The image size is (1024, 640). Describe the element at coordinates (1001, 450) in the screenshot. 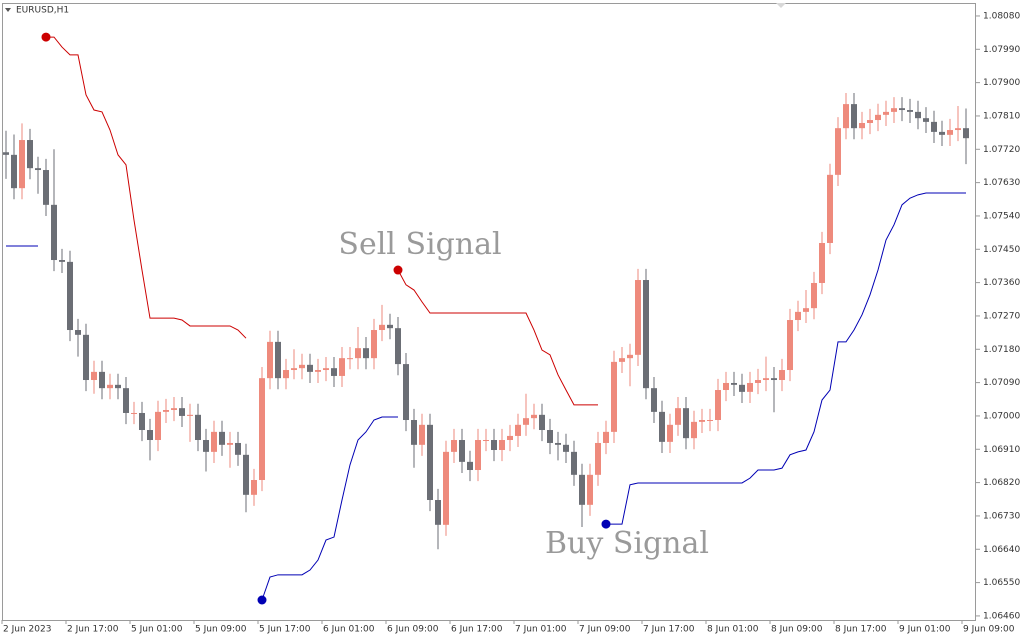

I see `y-tick-label: 1.06910` at that location.